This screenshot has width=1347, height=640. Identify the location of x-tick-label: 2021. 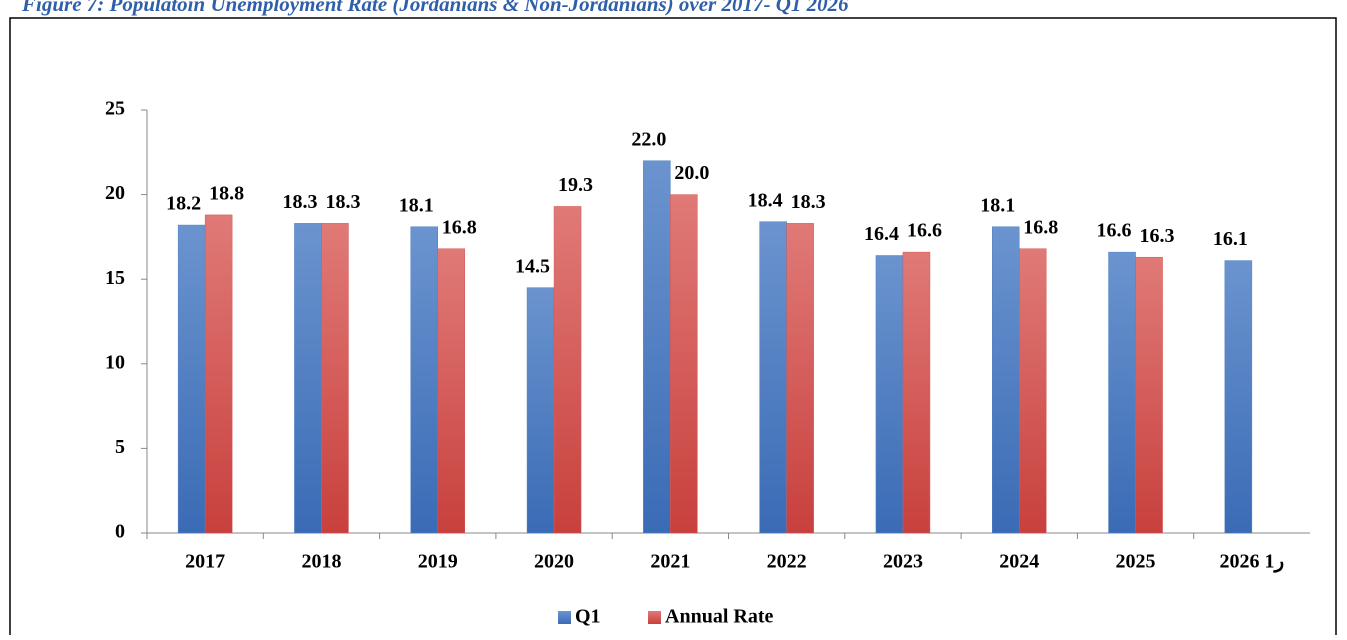
(670, 562).